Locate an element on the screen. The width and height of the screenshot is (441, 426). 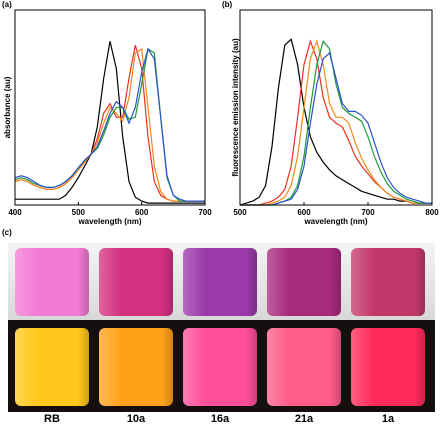
sample-label: 1a is located at coordinates (388, 419).